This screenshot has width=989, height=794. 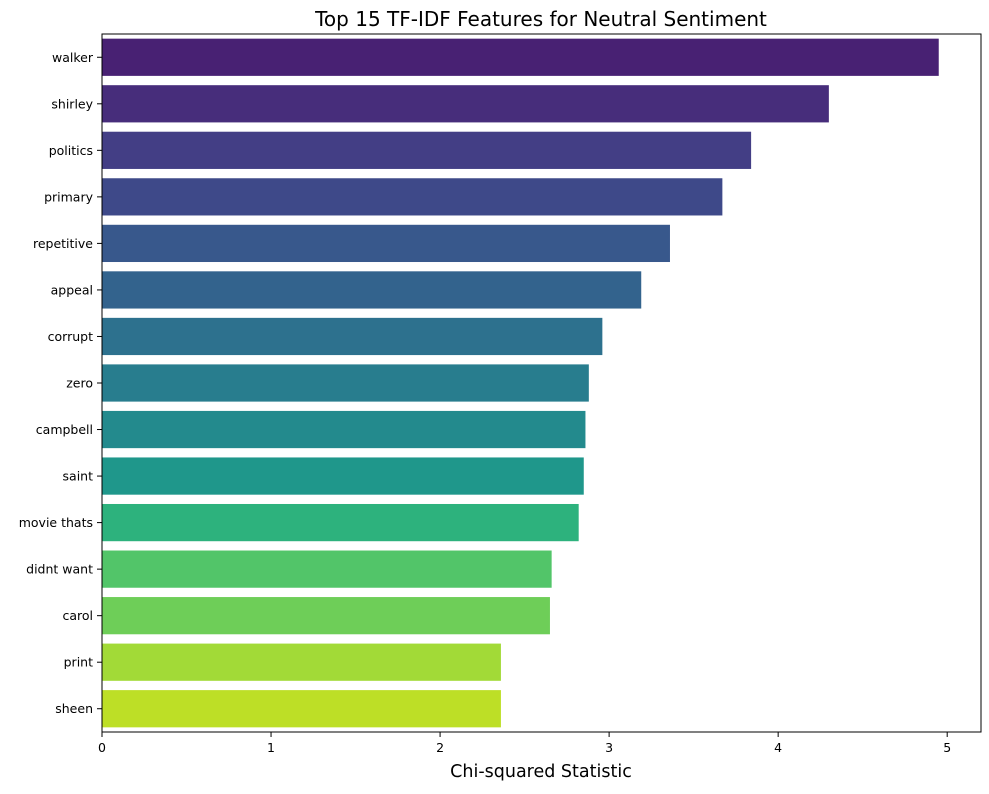 I want to click on category-label: zero, so click(x=79, y=383).